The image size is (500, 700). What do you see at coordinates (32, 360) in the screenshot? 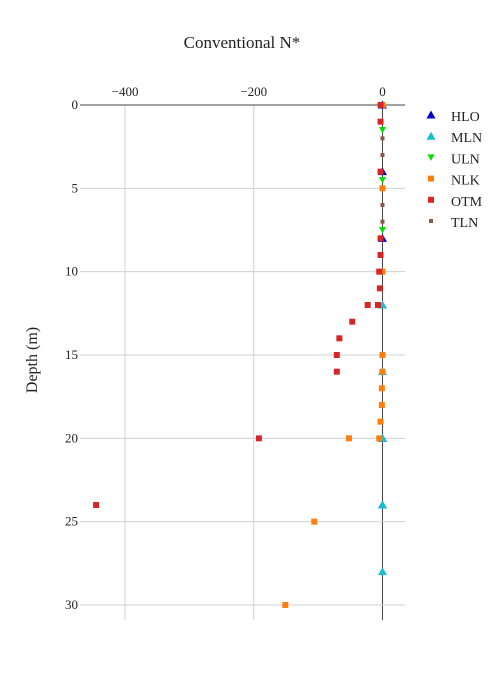
I see `y-axis-title: Depth (m)` at bounding box center [32, 360].